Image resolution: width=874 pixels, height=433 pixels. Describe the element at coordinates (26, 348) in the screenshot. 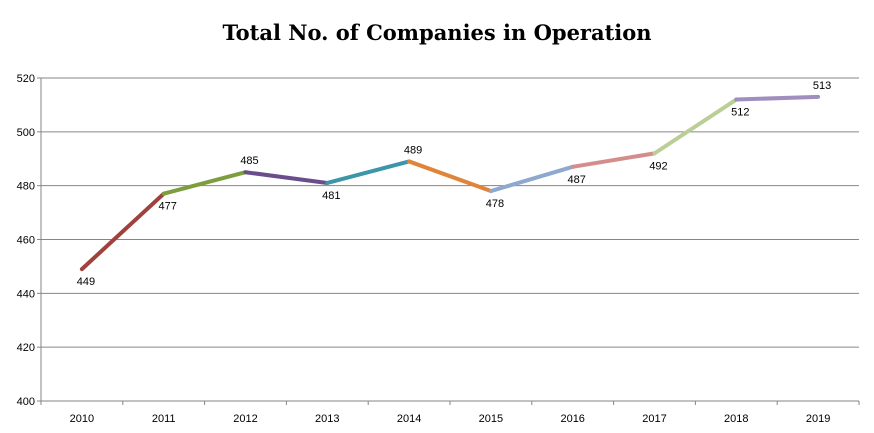

I see `y-tick-label: 420` at that location.